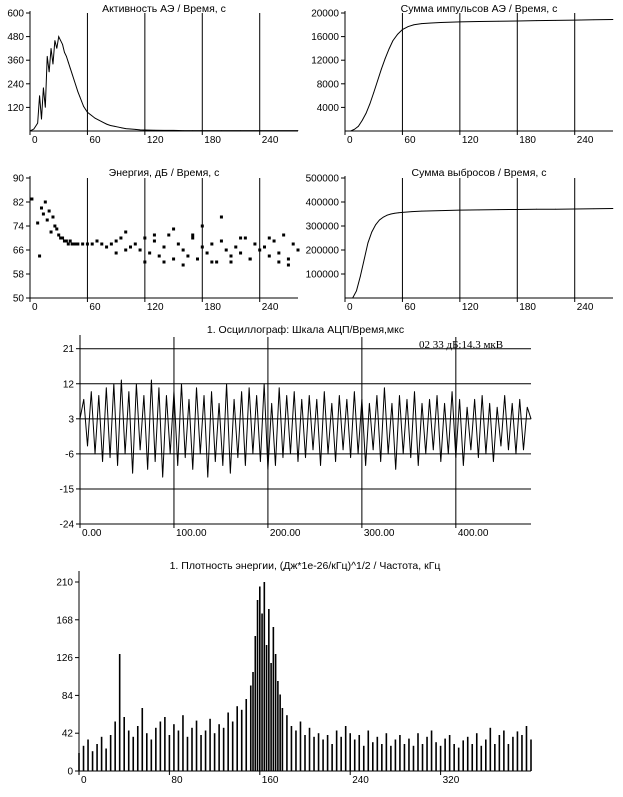 The image size is (623, 797). Describe the element at coordinates (19, 275) in the screenshot. I see `y-tick-label: 58` at that location.